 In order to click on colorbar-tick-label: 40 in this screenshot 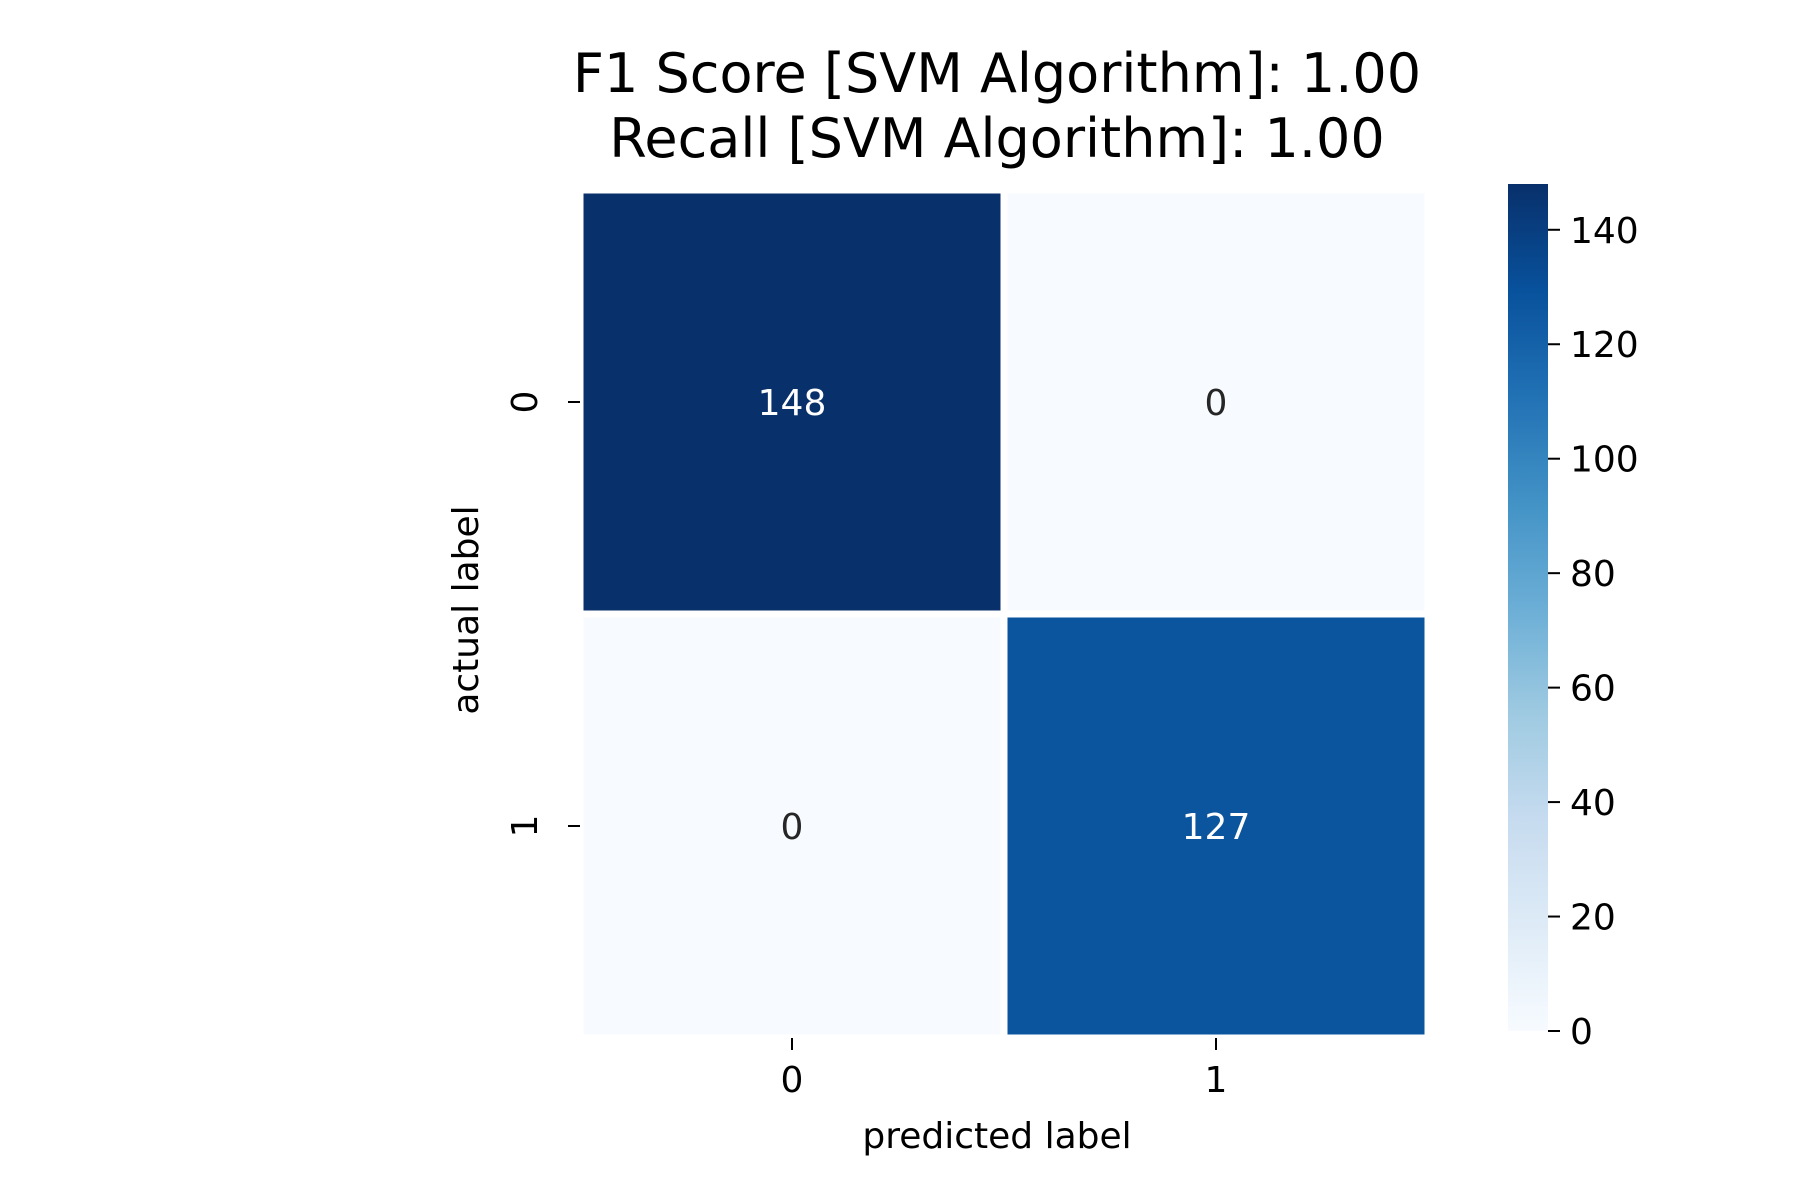, I will do `click(1593, 803)`.